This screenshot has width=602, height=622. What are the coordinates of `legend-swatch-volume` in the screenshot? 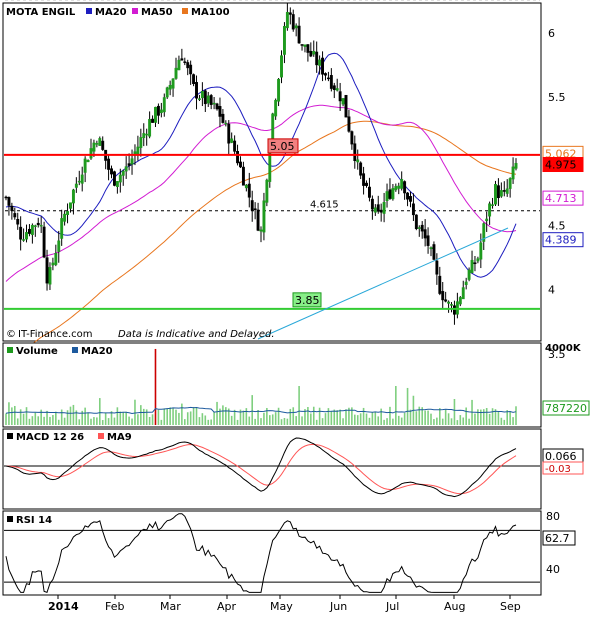 It's located at (10, 350).